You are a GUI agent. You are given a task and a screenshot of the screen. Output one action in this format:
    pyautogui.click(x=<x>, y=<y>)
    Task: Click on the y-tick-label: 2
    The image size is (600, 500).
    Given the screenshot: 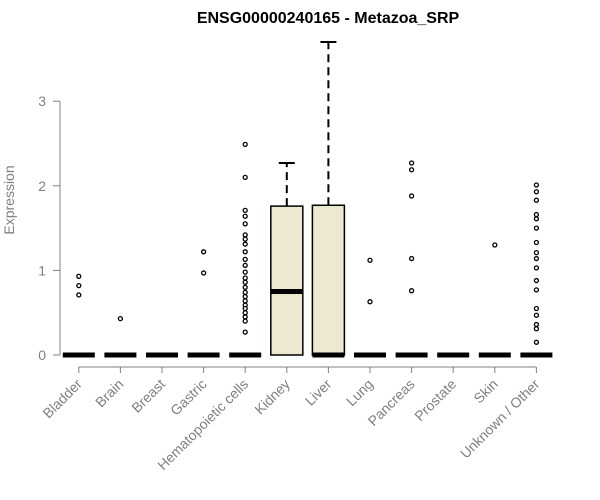 What is the action you would take?
    pyautogui.click(x=42, y=186)
    